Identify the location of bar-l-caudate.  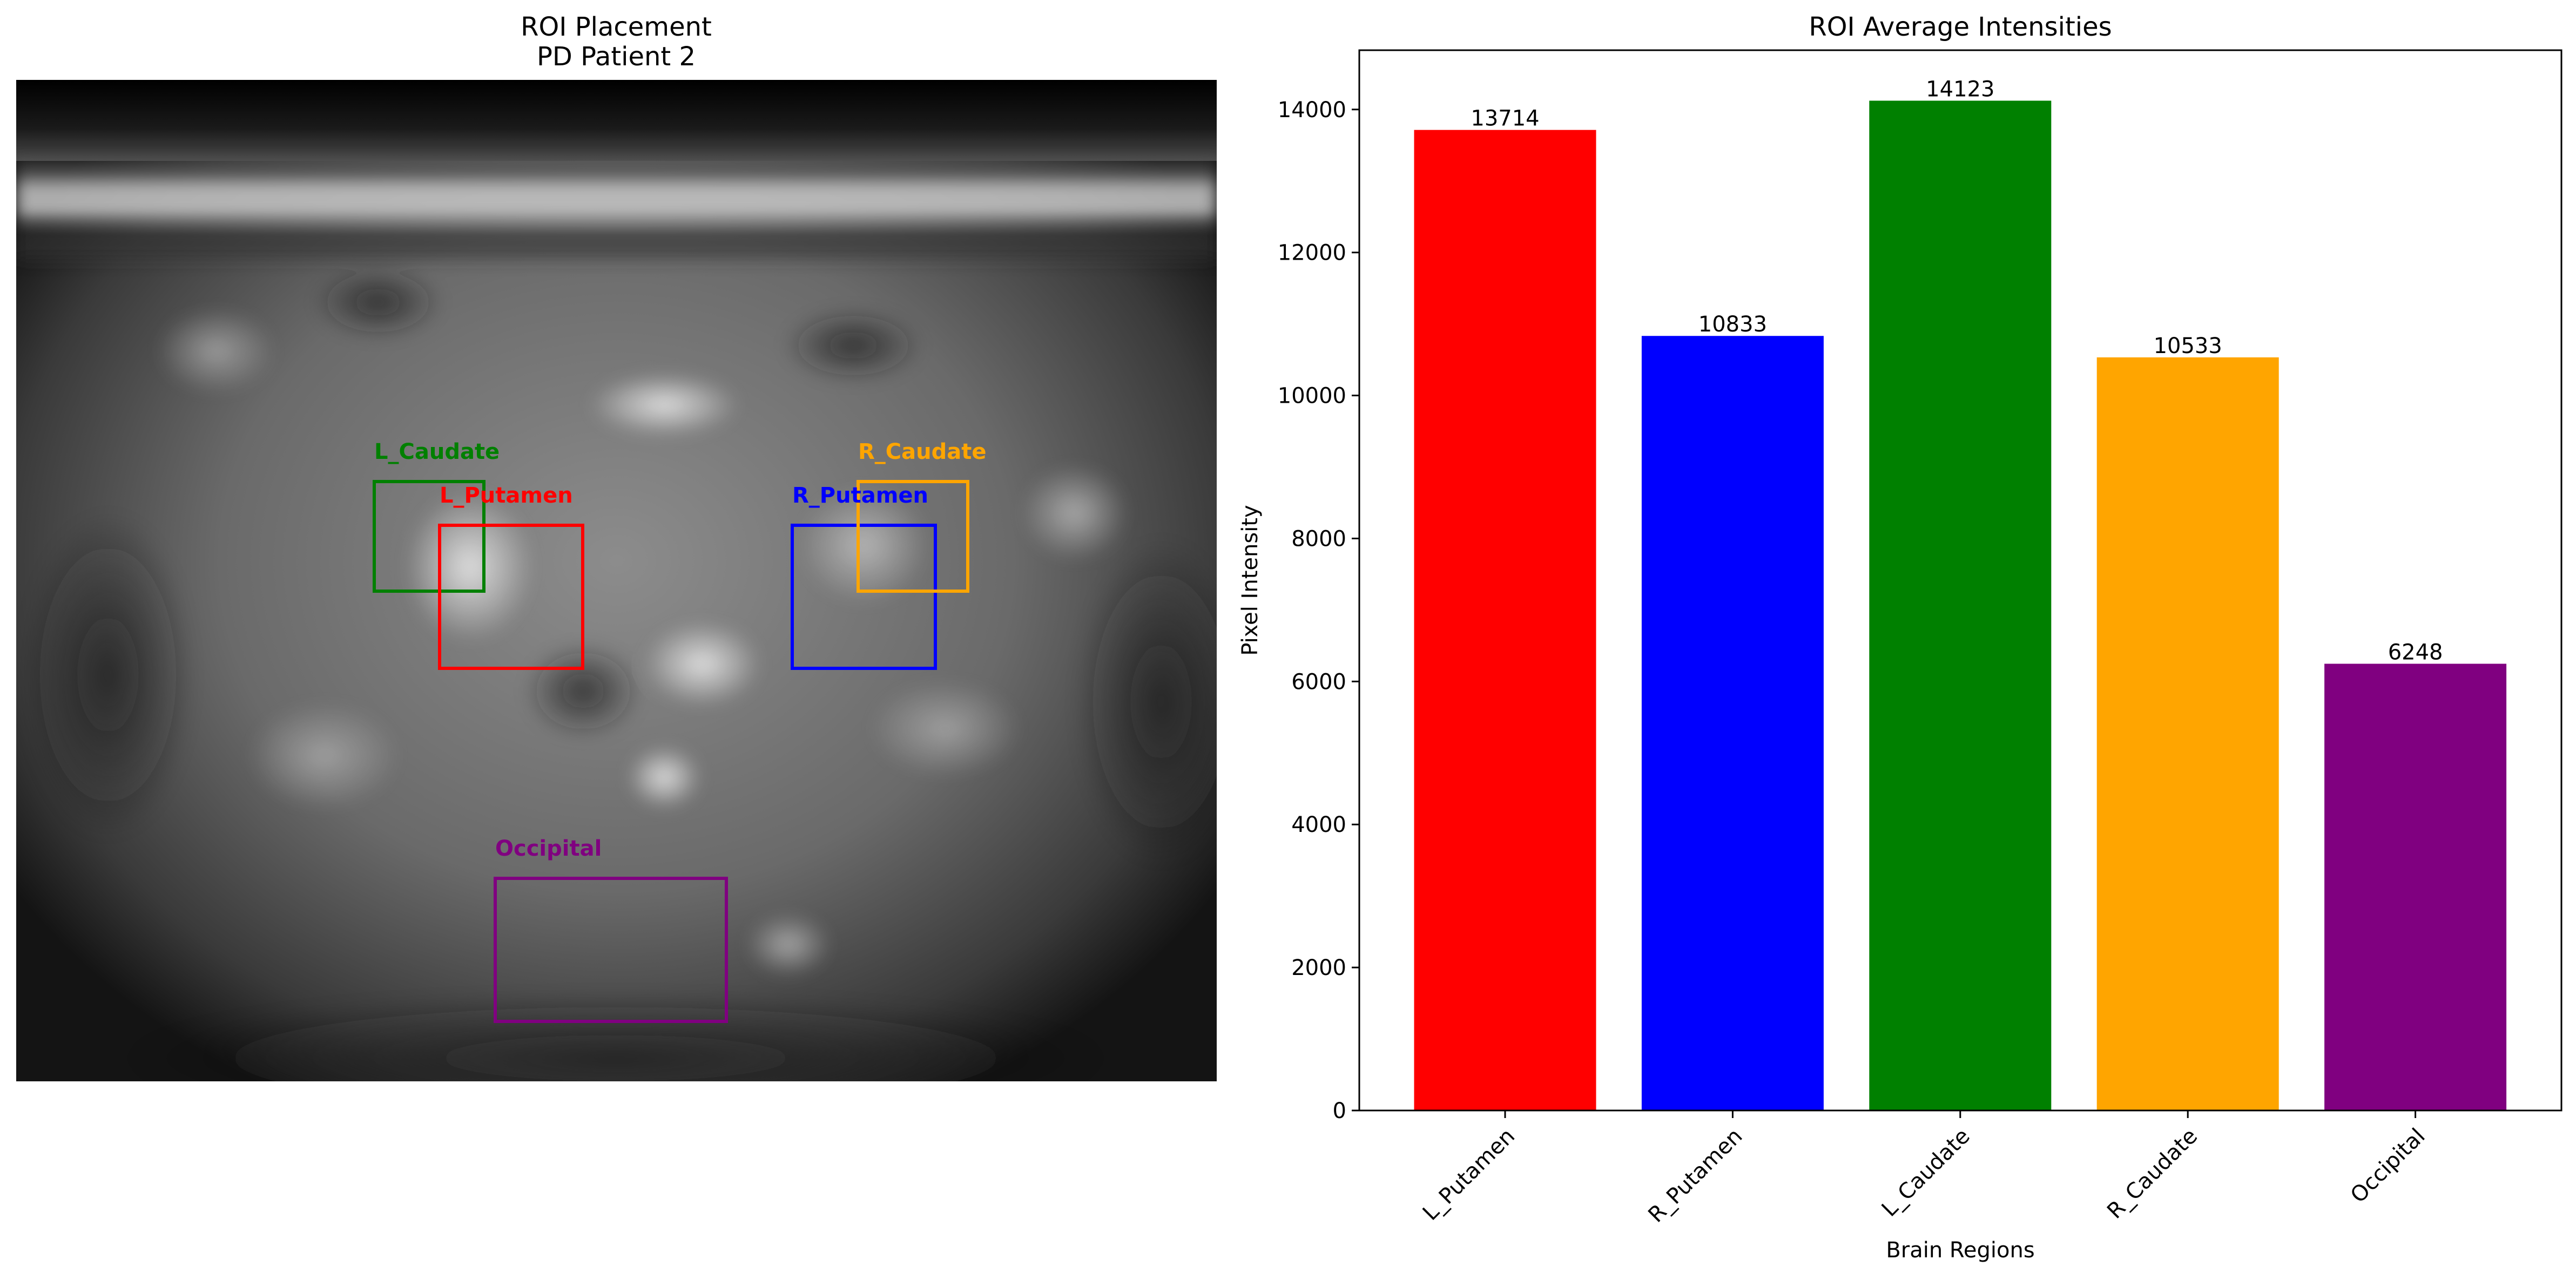
(1960, 605).